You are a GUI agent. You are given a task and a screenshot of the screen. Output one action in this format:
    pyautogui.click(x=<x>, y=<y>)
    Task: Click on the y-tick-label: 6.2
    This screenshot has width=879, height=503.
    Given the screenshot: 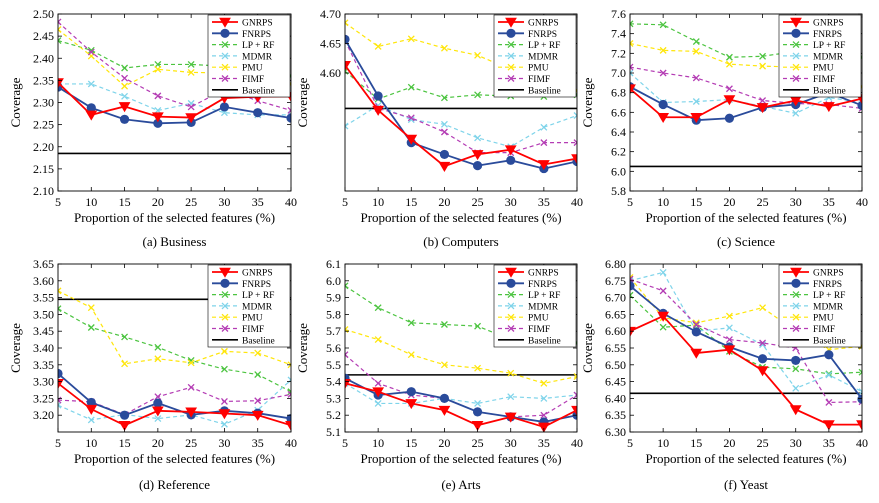 What is the action you would take?
    pyautogui.click(x=618, y=152)
    